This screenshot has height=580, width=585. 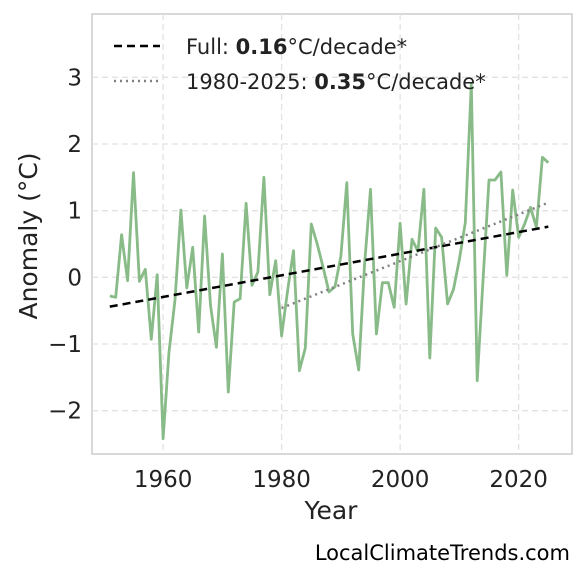 I want to click on x-tick-label: 2000, so click(x=400, y=480).